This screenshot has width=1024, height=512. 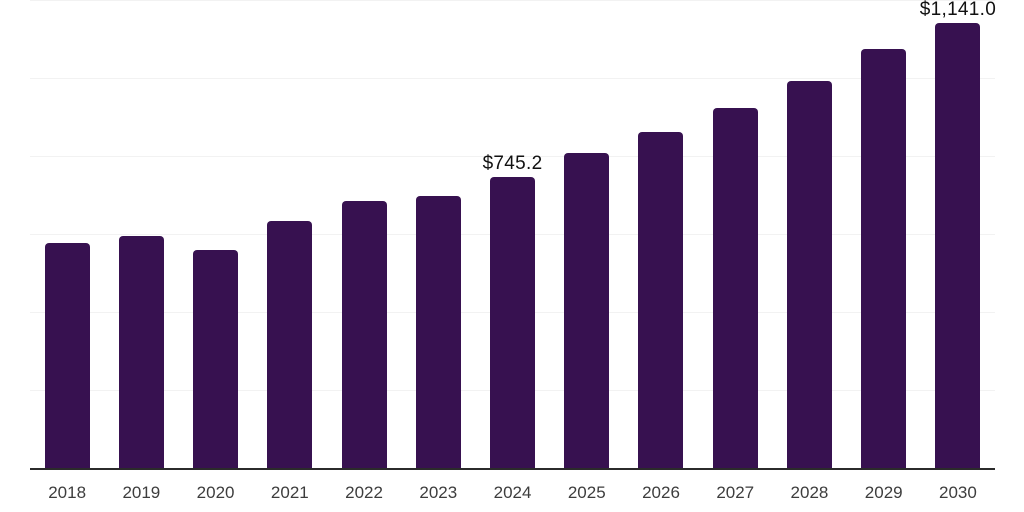 What do you see at coordinates (809, 492) in the screenshot?
I see `x-tick-label-2028: 2028` at bounding box center [809, 492].